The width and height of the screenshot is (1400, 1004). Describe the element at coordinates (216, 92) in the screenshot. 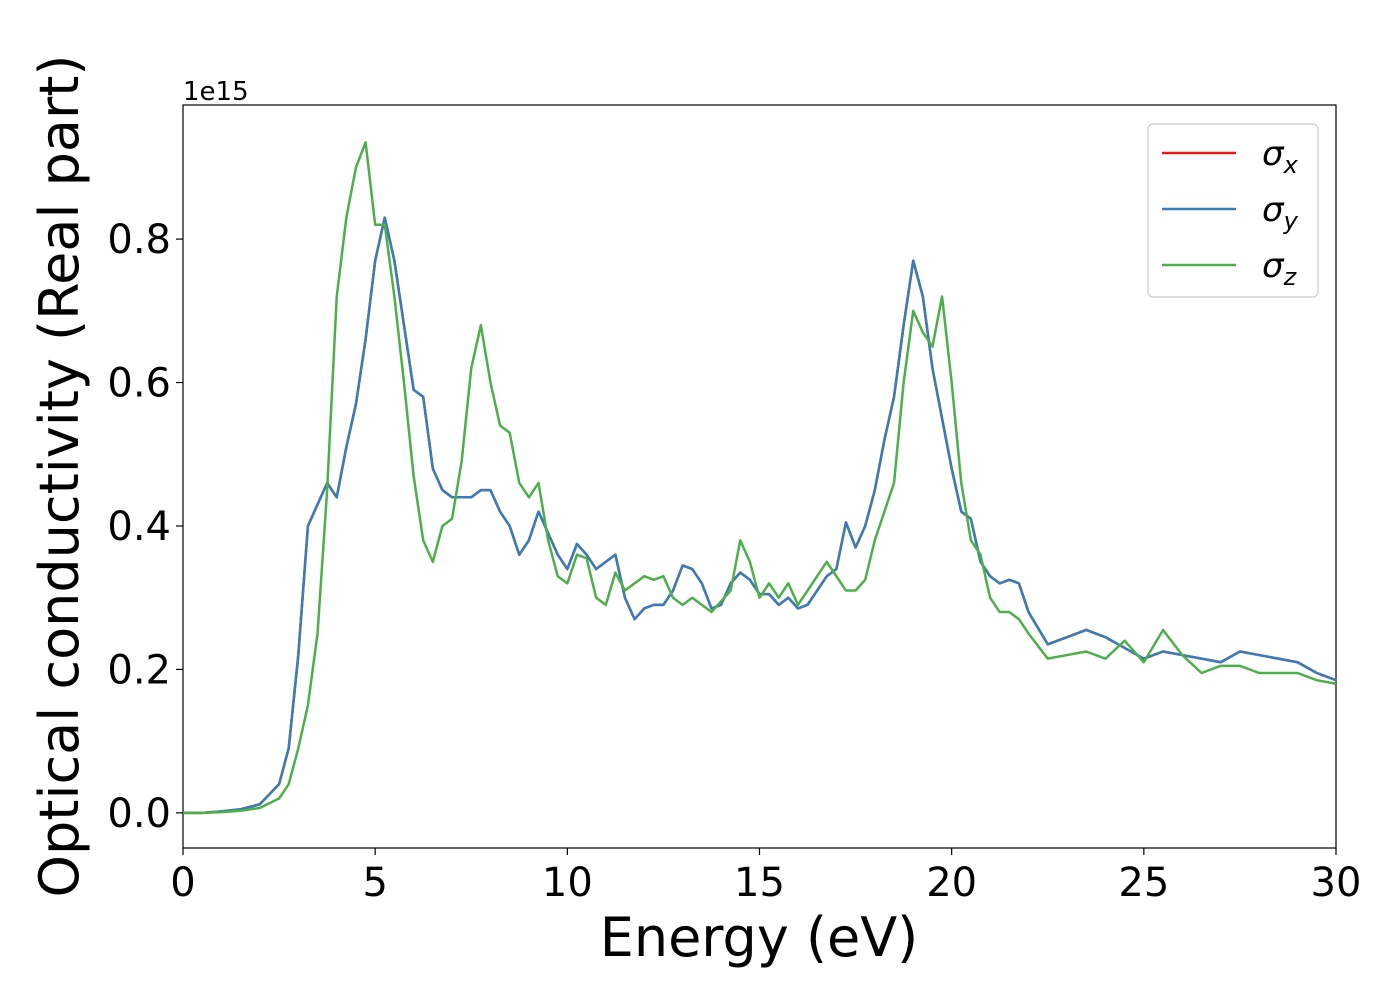

I see `y-offset-label: 1e15` at that location.